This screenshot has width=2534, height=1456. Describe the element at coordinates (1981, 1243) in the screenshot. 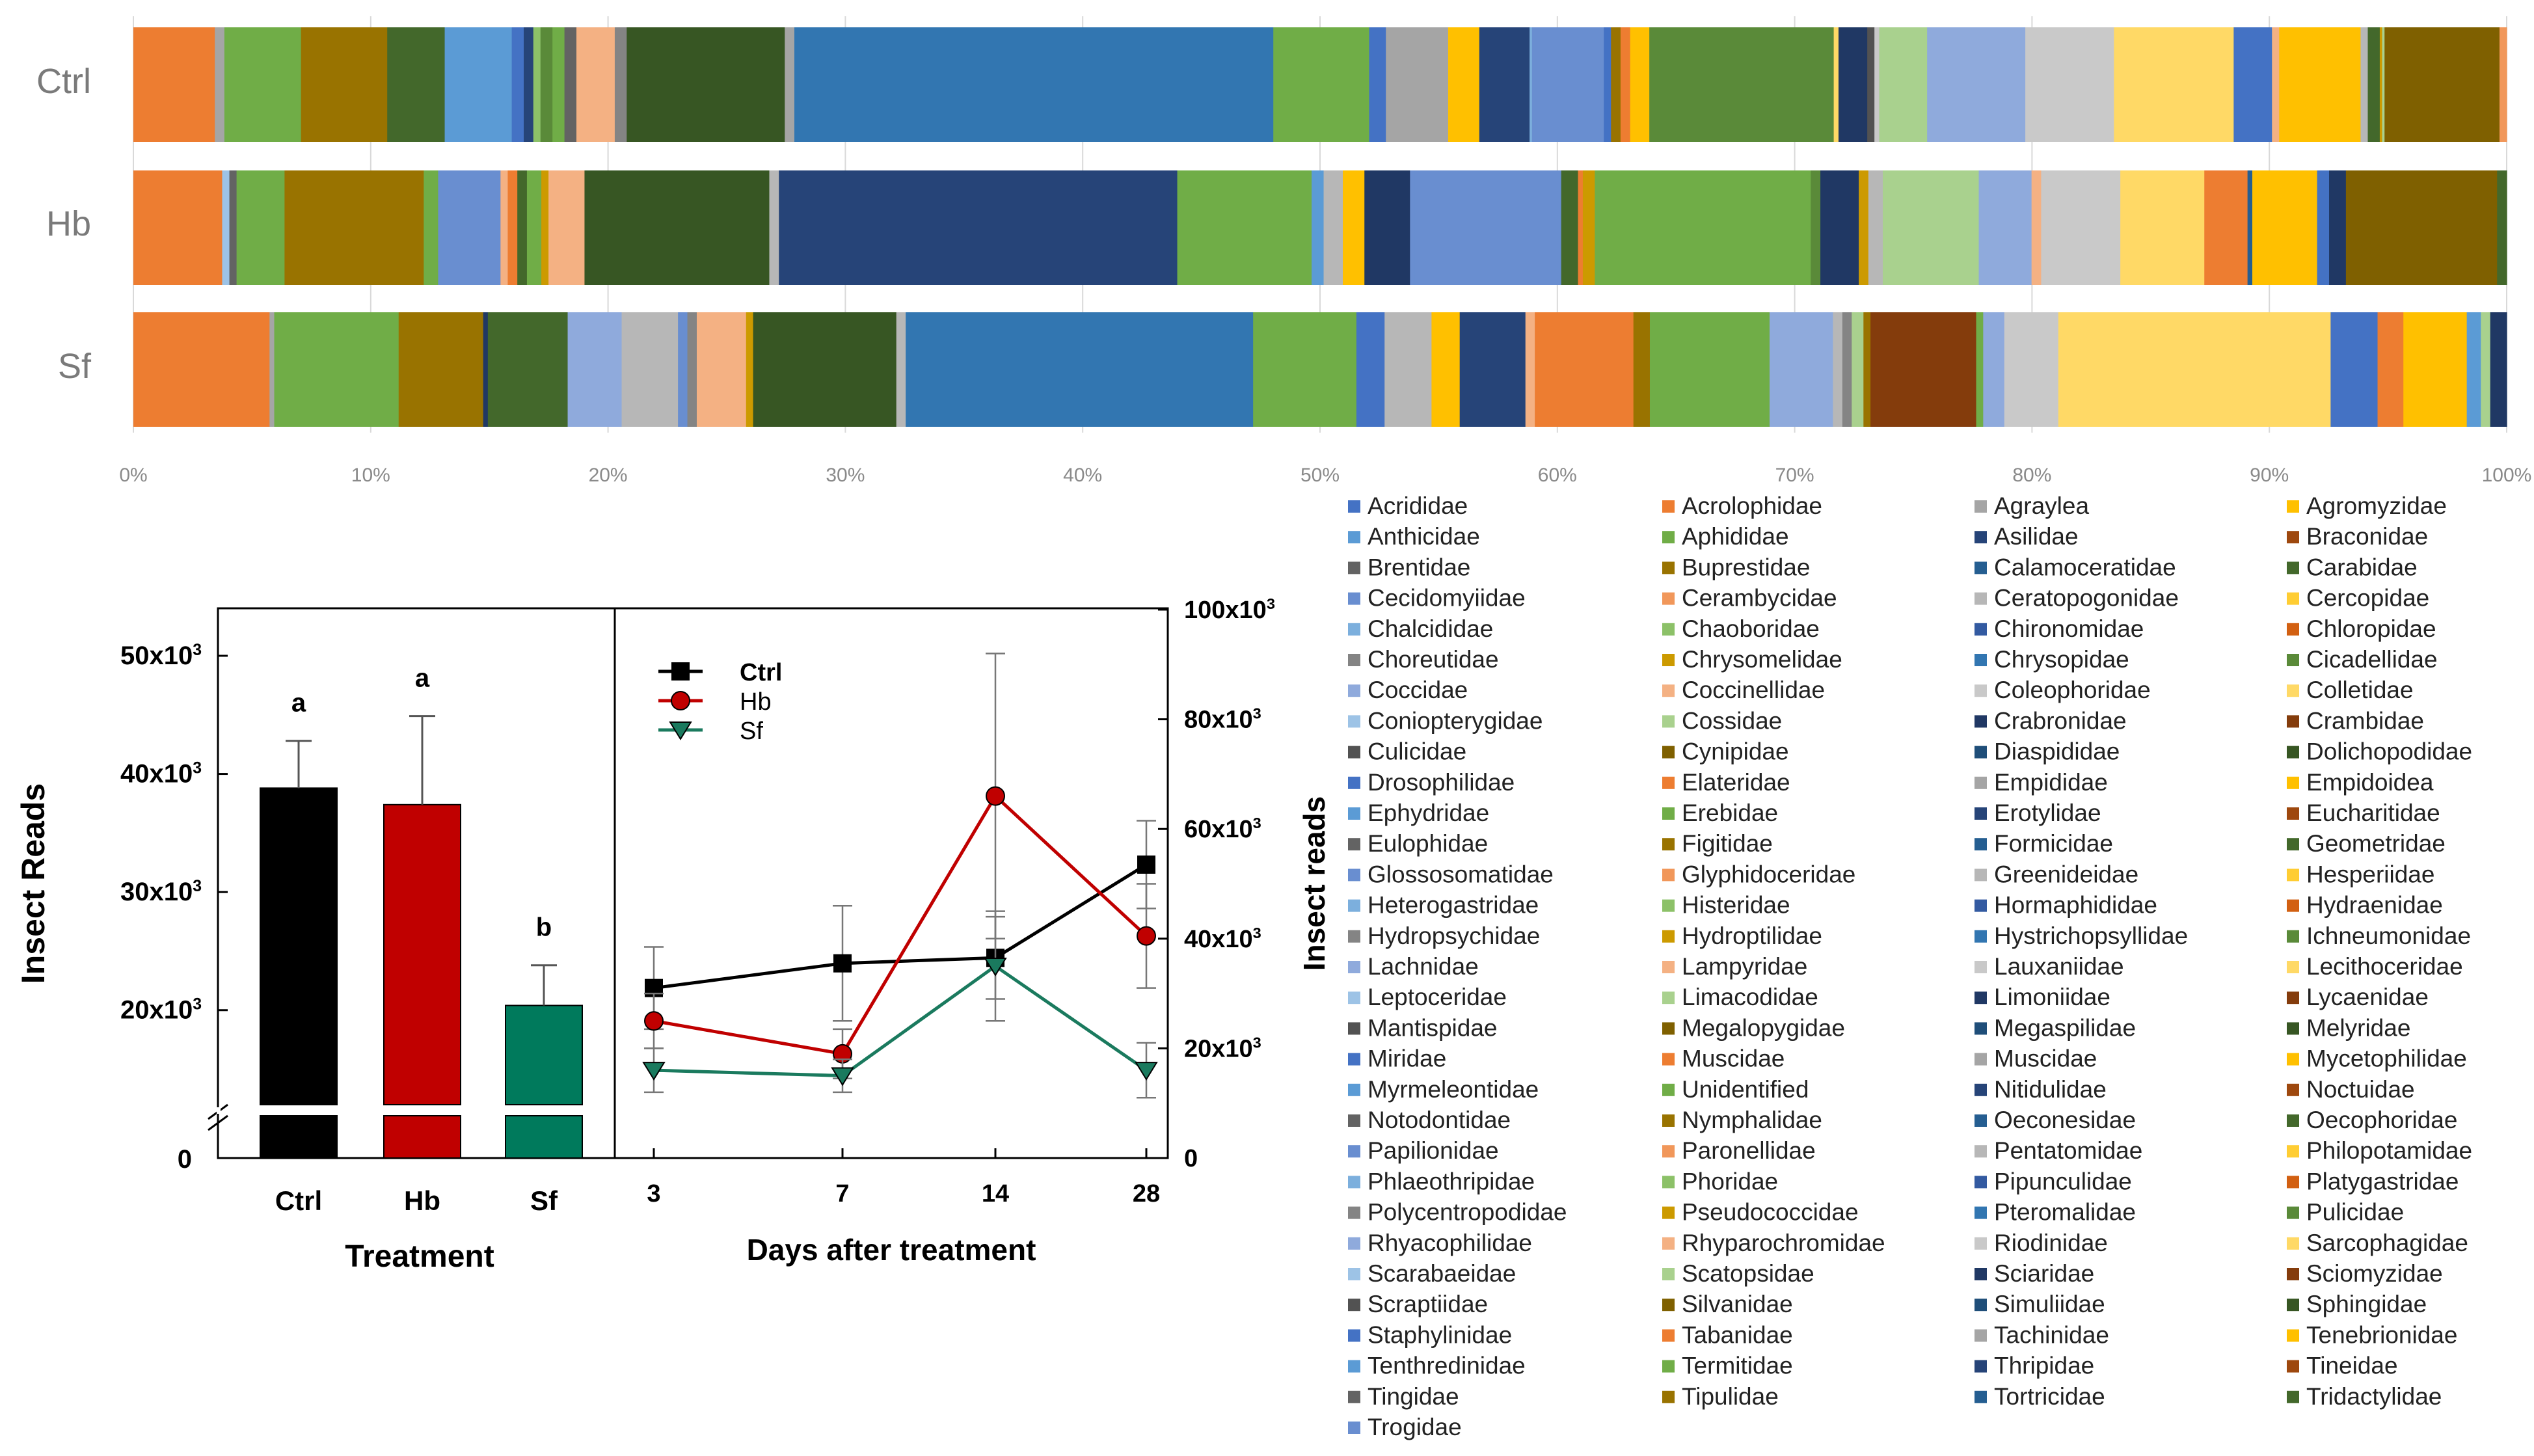

I see `legend-swatch-riodinidae` at that location.